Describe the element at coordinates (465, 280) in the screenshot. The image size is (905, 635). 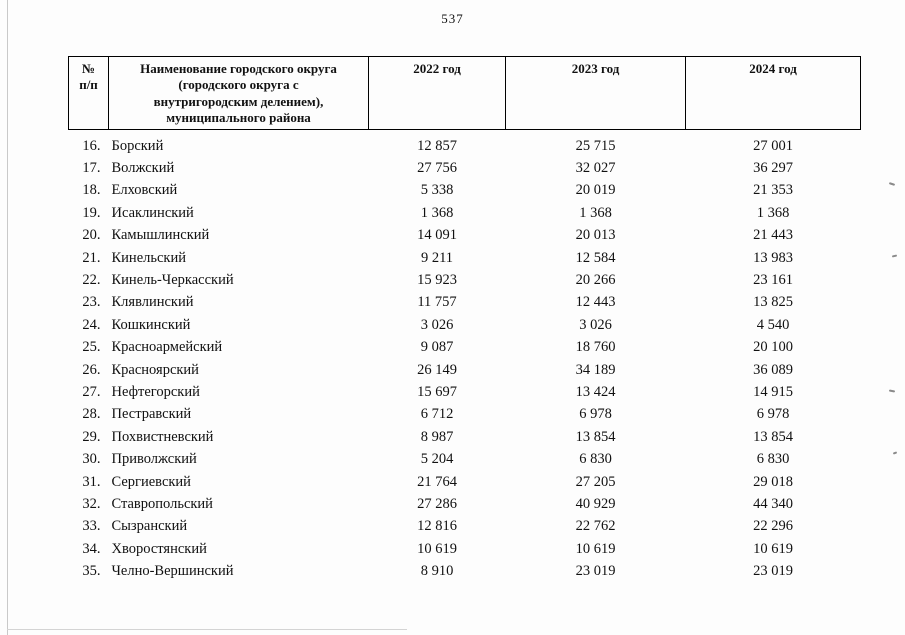
I see `table-row: 22. Кинель-Черкасский 15 923 20 266 23 161` at that location.